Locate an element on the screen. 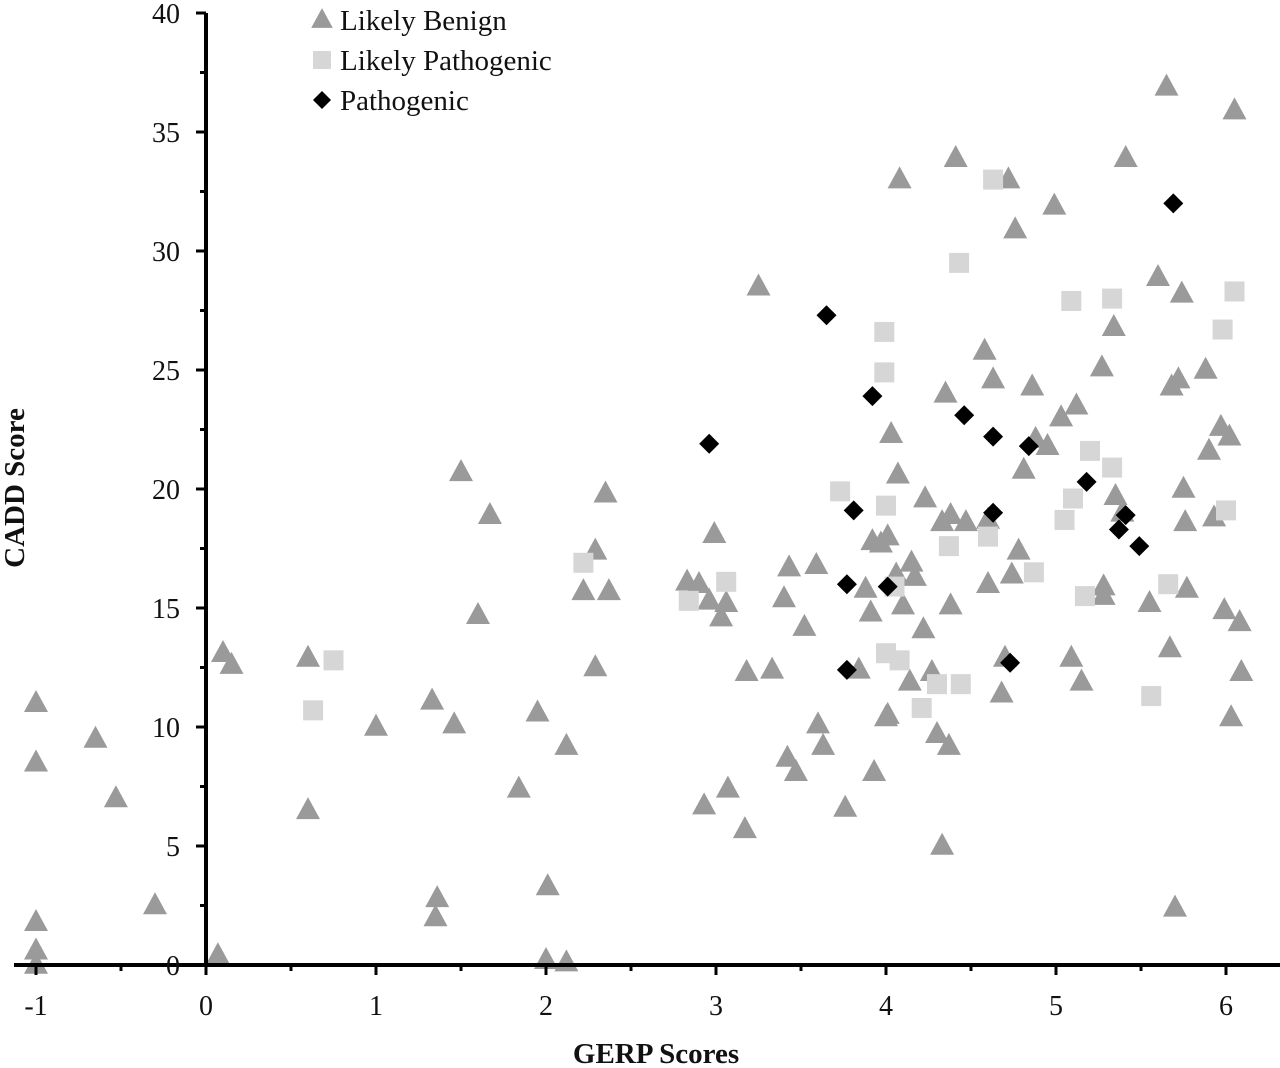 The height and width of the screenshot is (1068, 1280). legend-pathogenic-label: Pathogenic is located at coordinates (404, 101).